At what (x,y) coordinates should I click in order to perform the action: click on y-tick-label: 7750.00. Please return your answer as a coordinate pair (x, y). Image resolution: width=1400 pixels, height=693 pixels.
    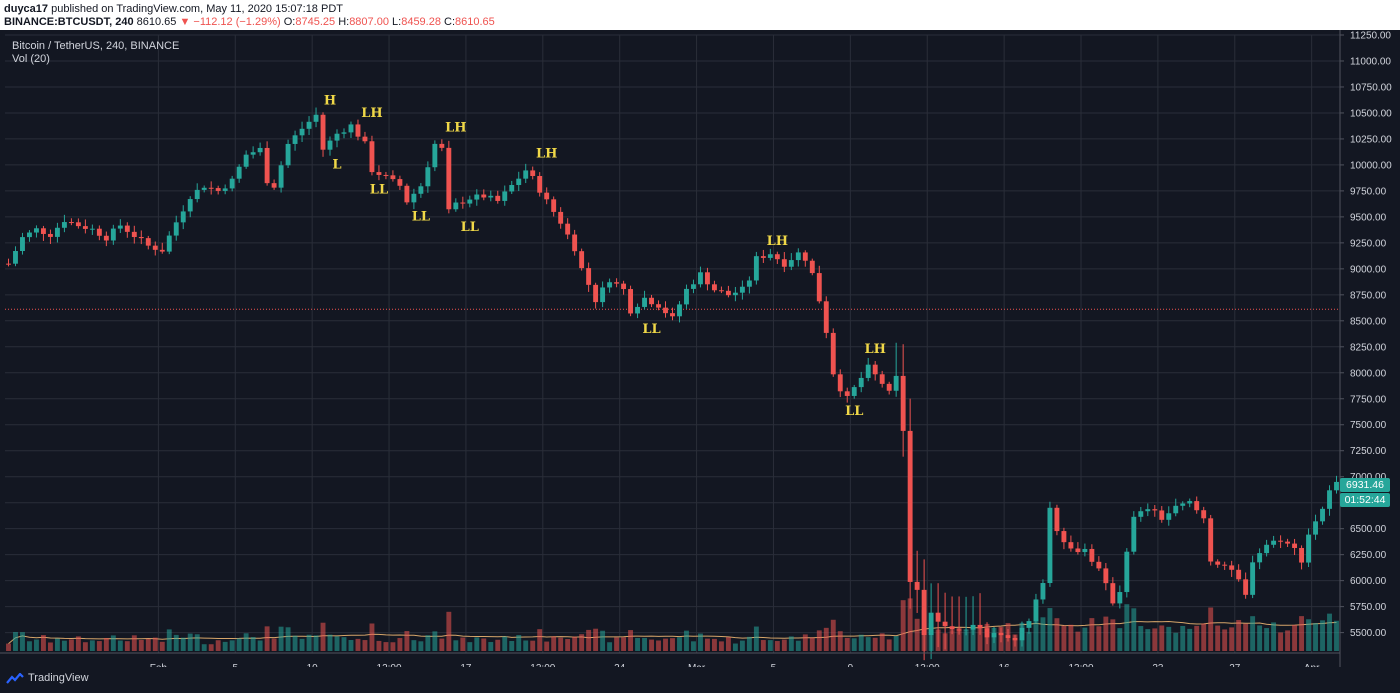
    Looking at the image, I should click on (1368, 399).